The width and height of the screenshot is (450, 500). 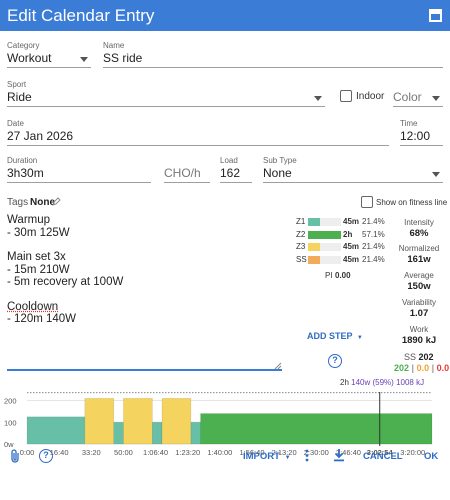 I want to click on intensity-value: 68%, so click(x=419, y=233).